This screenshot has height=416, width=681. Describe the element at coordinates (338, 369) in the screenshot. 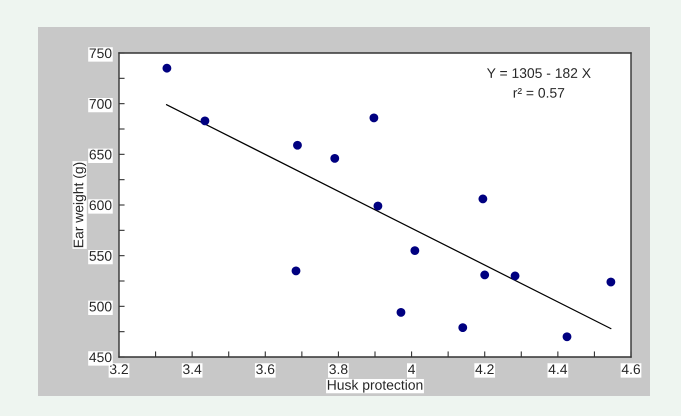

I see `x-tick-label: 3.8` at that location.